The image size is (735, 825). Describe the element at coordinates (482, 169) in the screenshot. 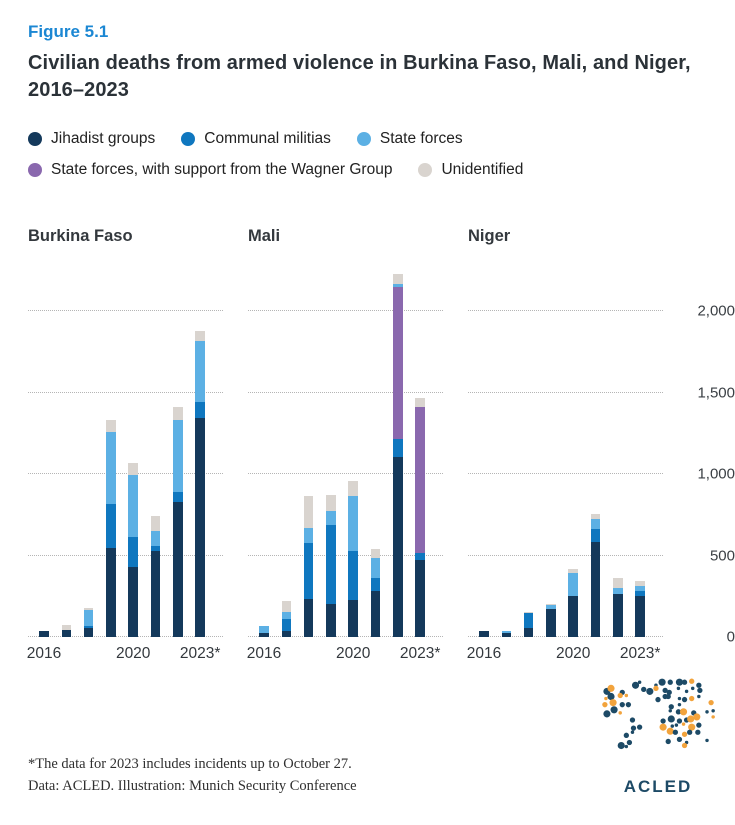

I see `legend-label: Unidentified` at that location.